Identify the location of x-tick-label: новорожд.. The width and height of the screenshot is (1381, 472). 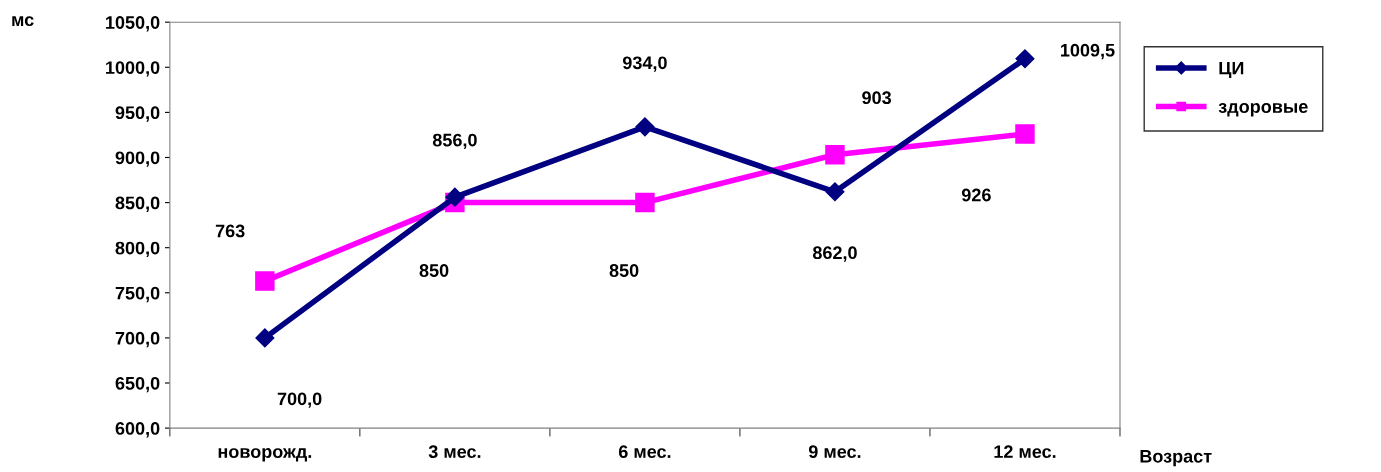
(265, 455).